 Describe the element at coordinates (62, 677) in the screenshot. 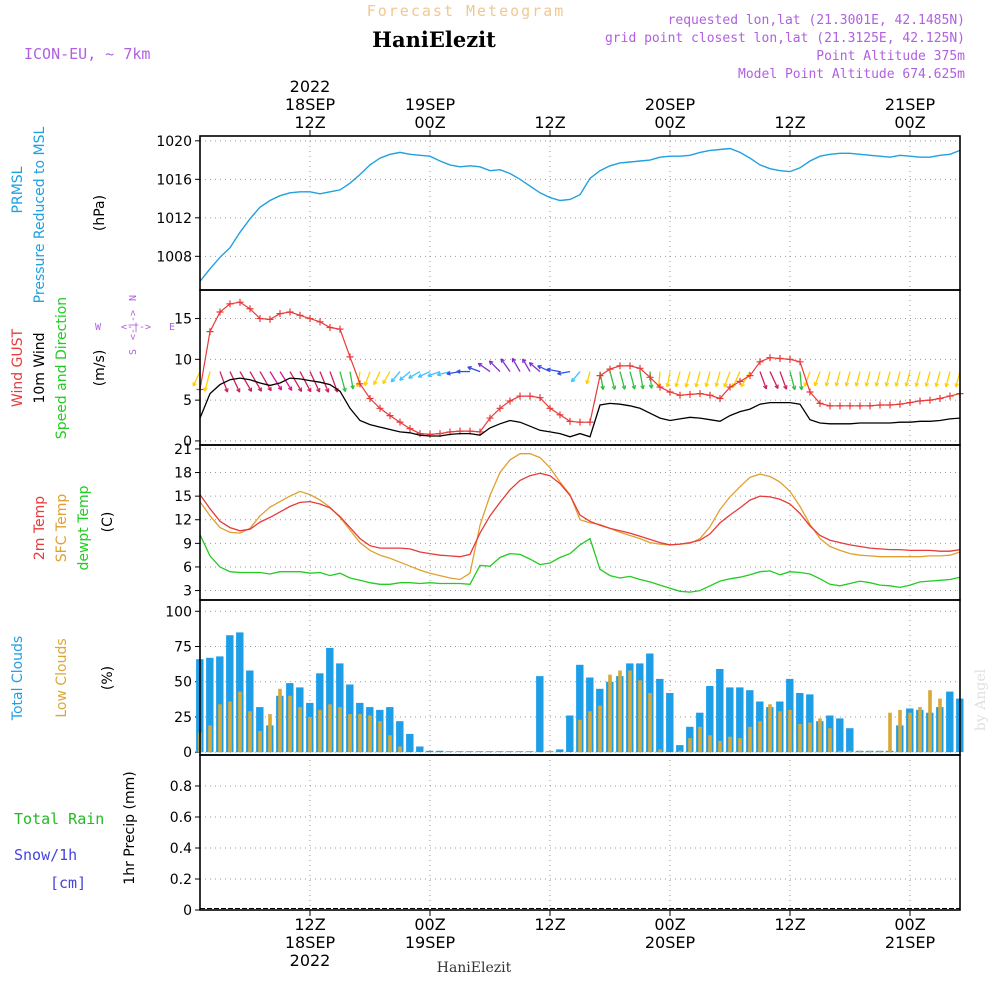

I see `low-clouds-label: Low Clouds` at that location.